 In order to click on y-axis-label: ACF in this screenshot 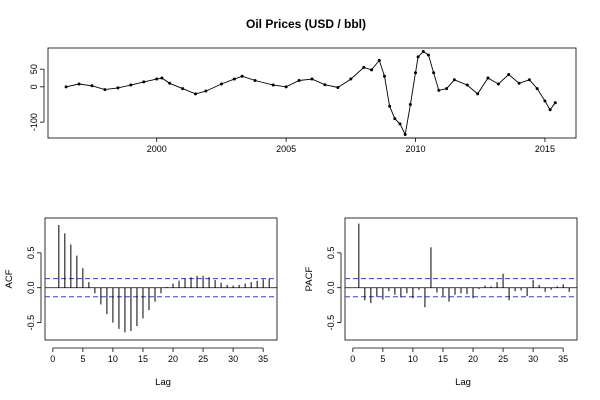, I will do `click(9, 278)`.